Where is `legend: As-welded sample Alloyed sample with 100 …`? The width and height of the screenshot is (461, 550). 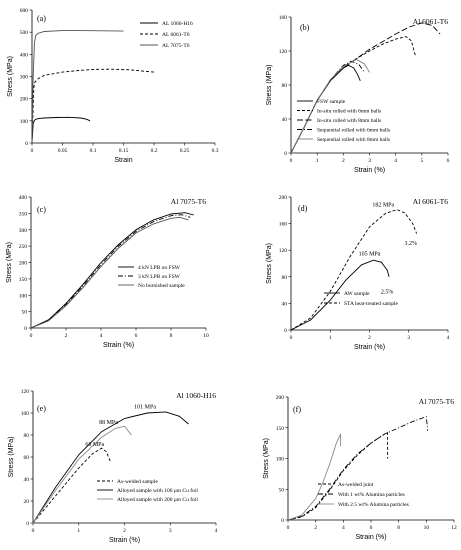
legend: As-welded sample Alloyed sample with 100 … is located at coordinates (147, 491).